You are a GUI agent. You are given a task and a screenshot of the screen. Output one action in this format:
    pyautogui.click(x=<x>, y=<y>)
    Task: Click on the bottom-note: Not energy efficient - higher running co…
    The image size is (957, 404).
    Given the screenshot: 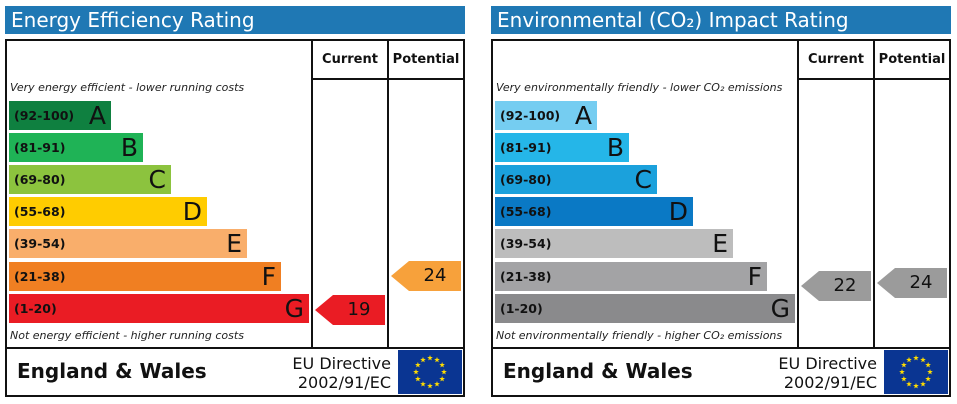 What is the action you would take?
    pyautogui.click(x=127, y=335)
    